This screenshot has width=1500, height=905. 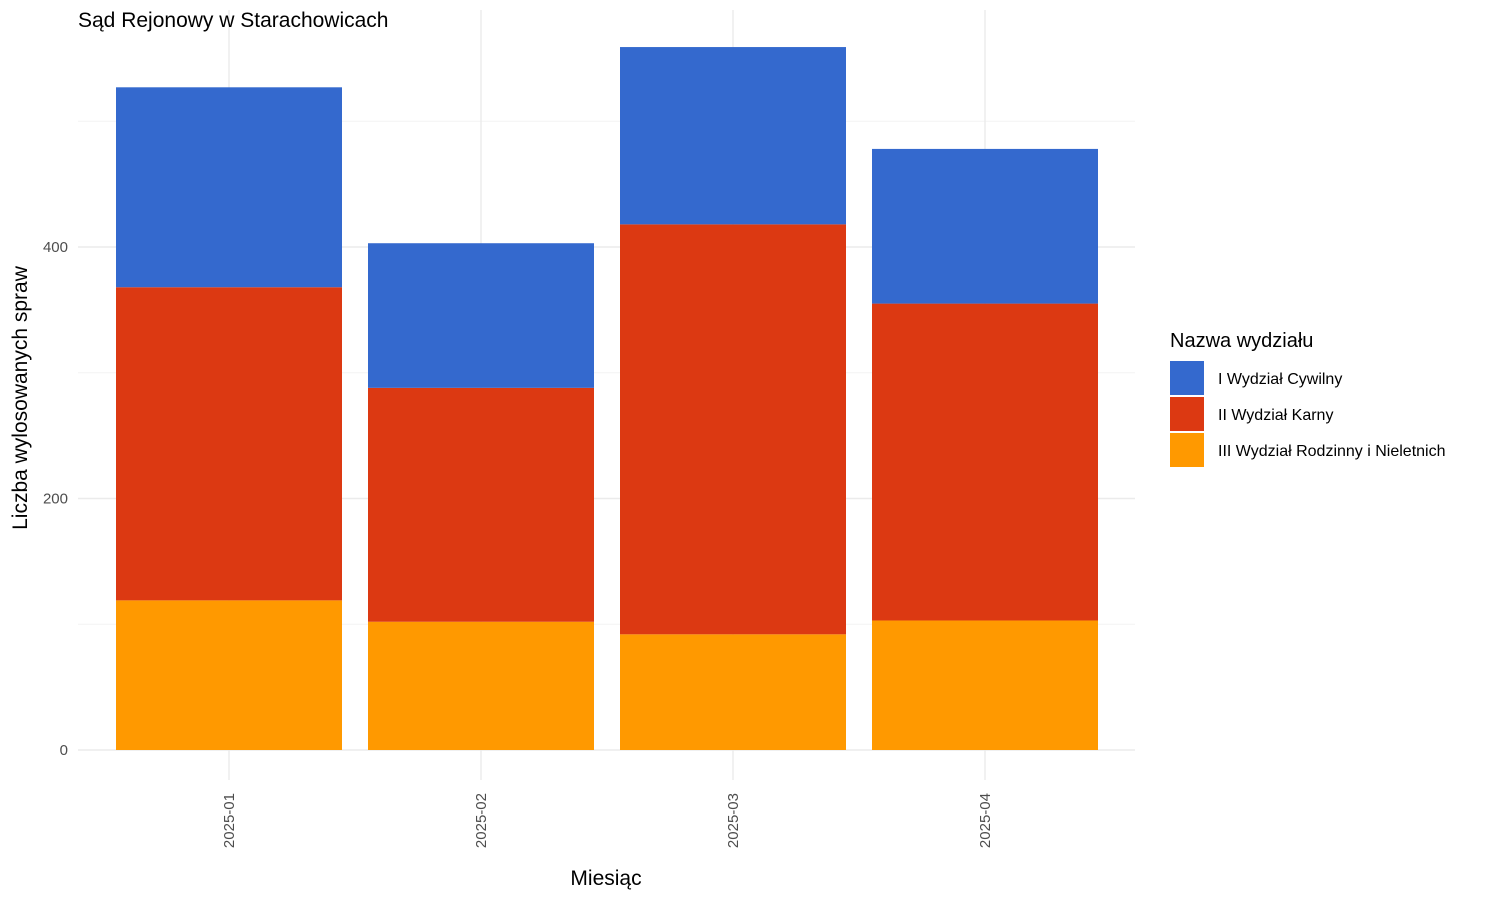 I want to click on legend-label: I Wydział Cywilny, so click(x=1280, y=379).